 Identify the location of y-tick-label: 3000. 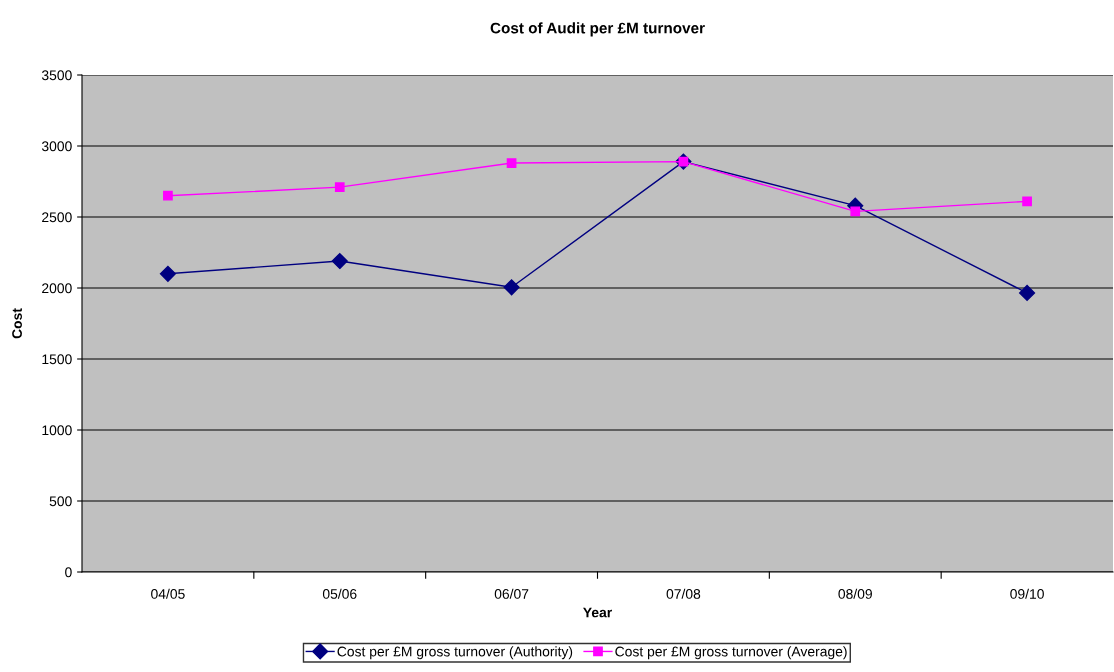
(56, 146).